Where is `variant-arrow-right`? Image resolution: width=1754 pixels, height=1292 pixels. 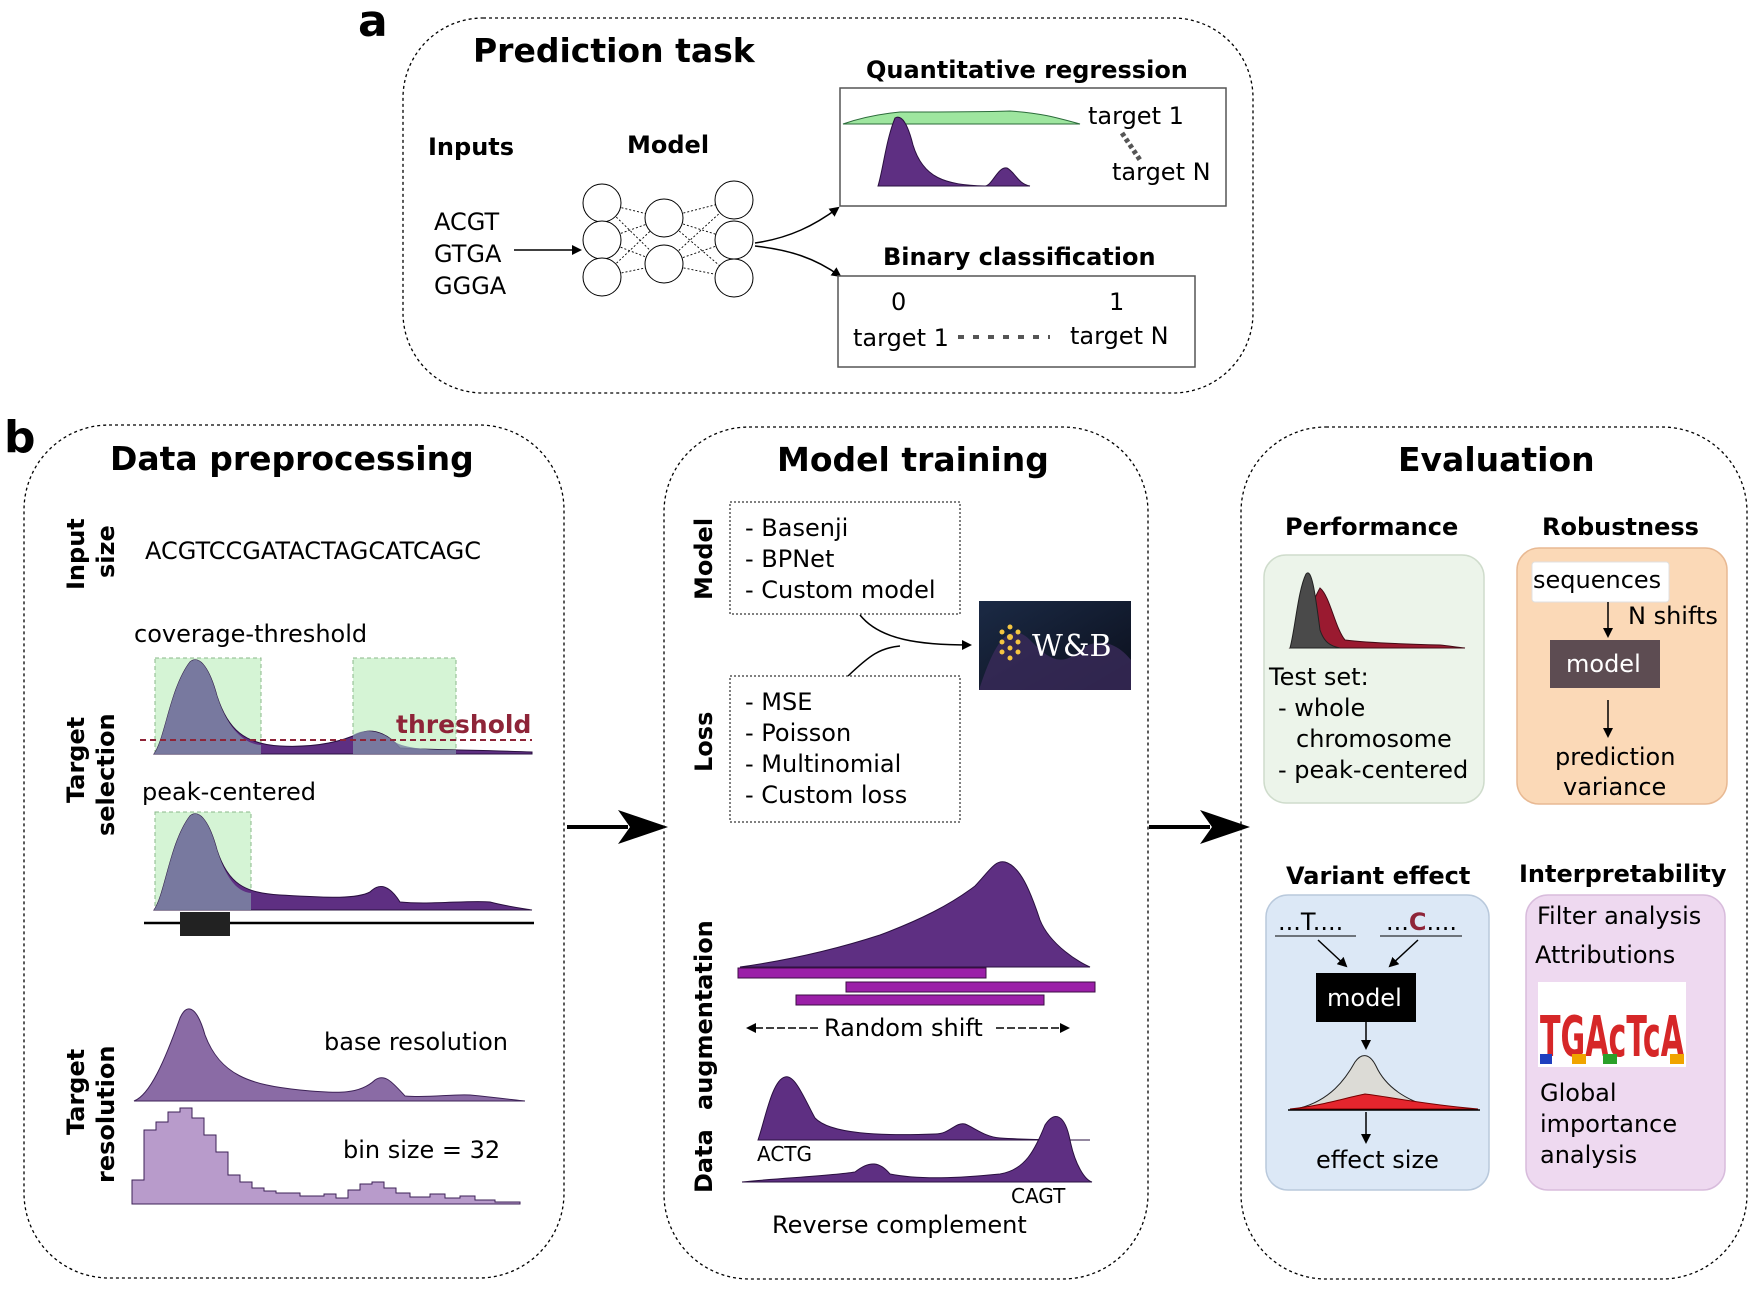 variant-arrow-right is located at coordinates (1403, 953).